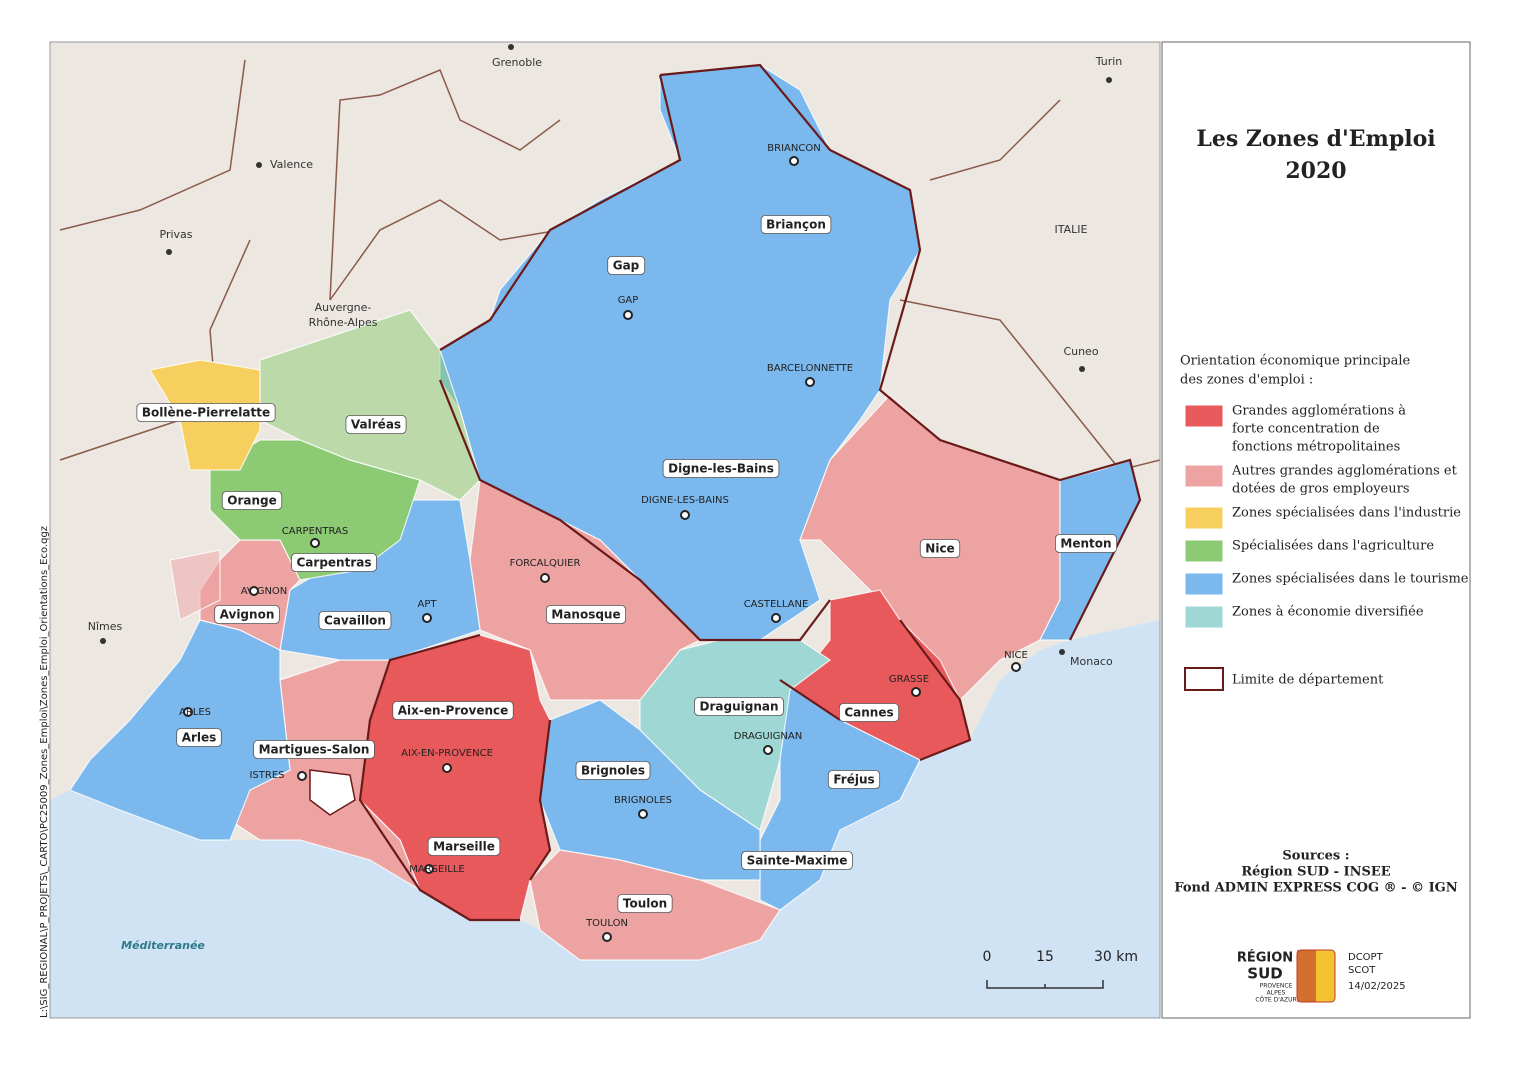 This screenshot has height=1080, width=1527. Describe the element at coordinates (428, 604) in the screenshot. I see `label: APT` at that location.